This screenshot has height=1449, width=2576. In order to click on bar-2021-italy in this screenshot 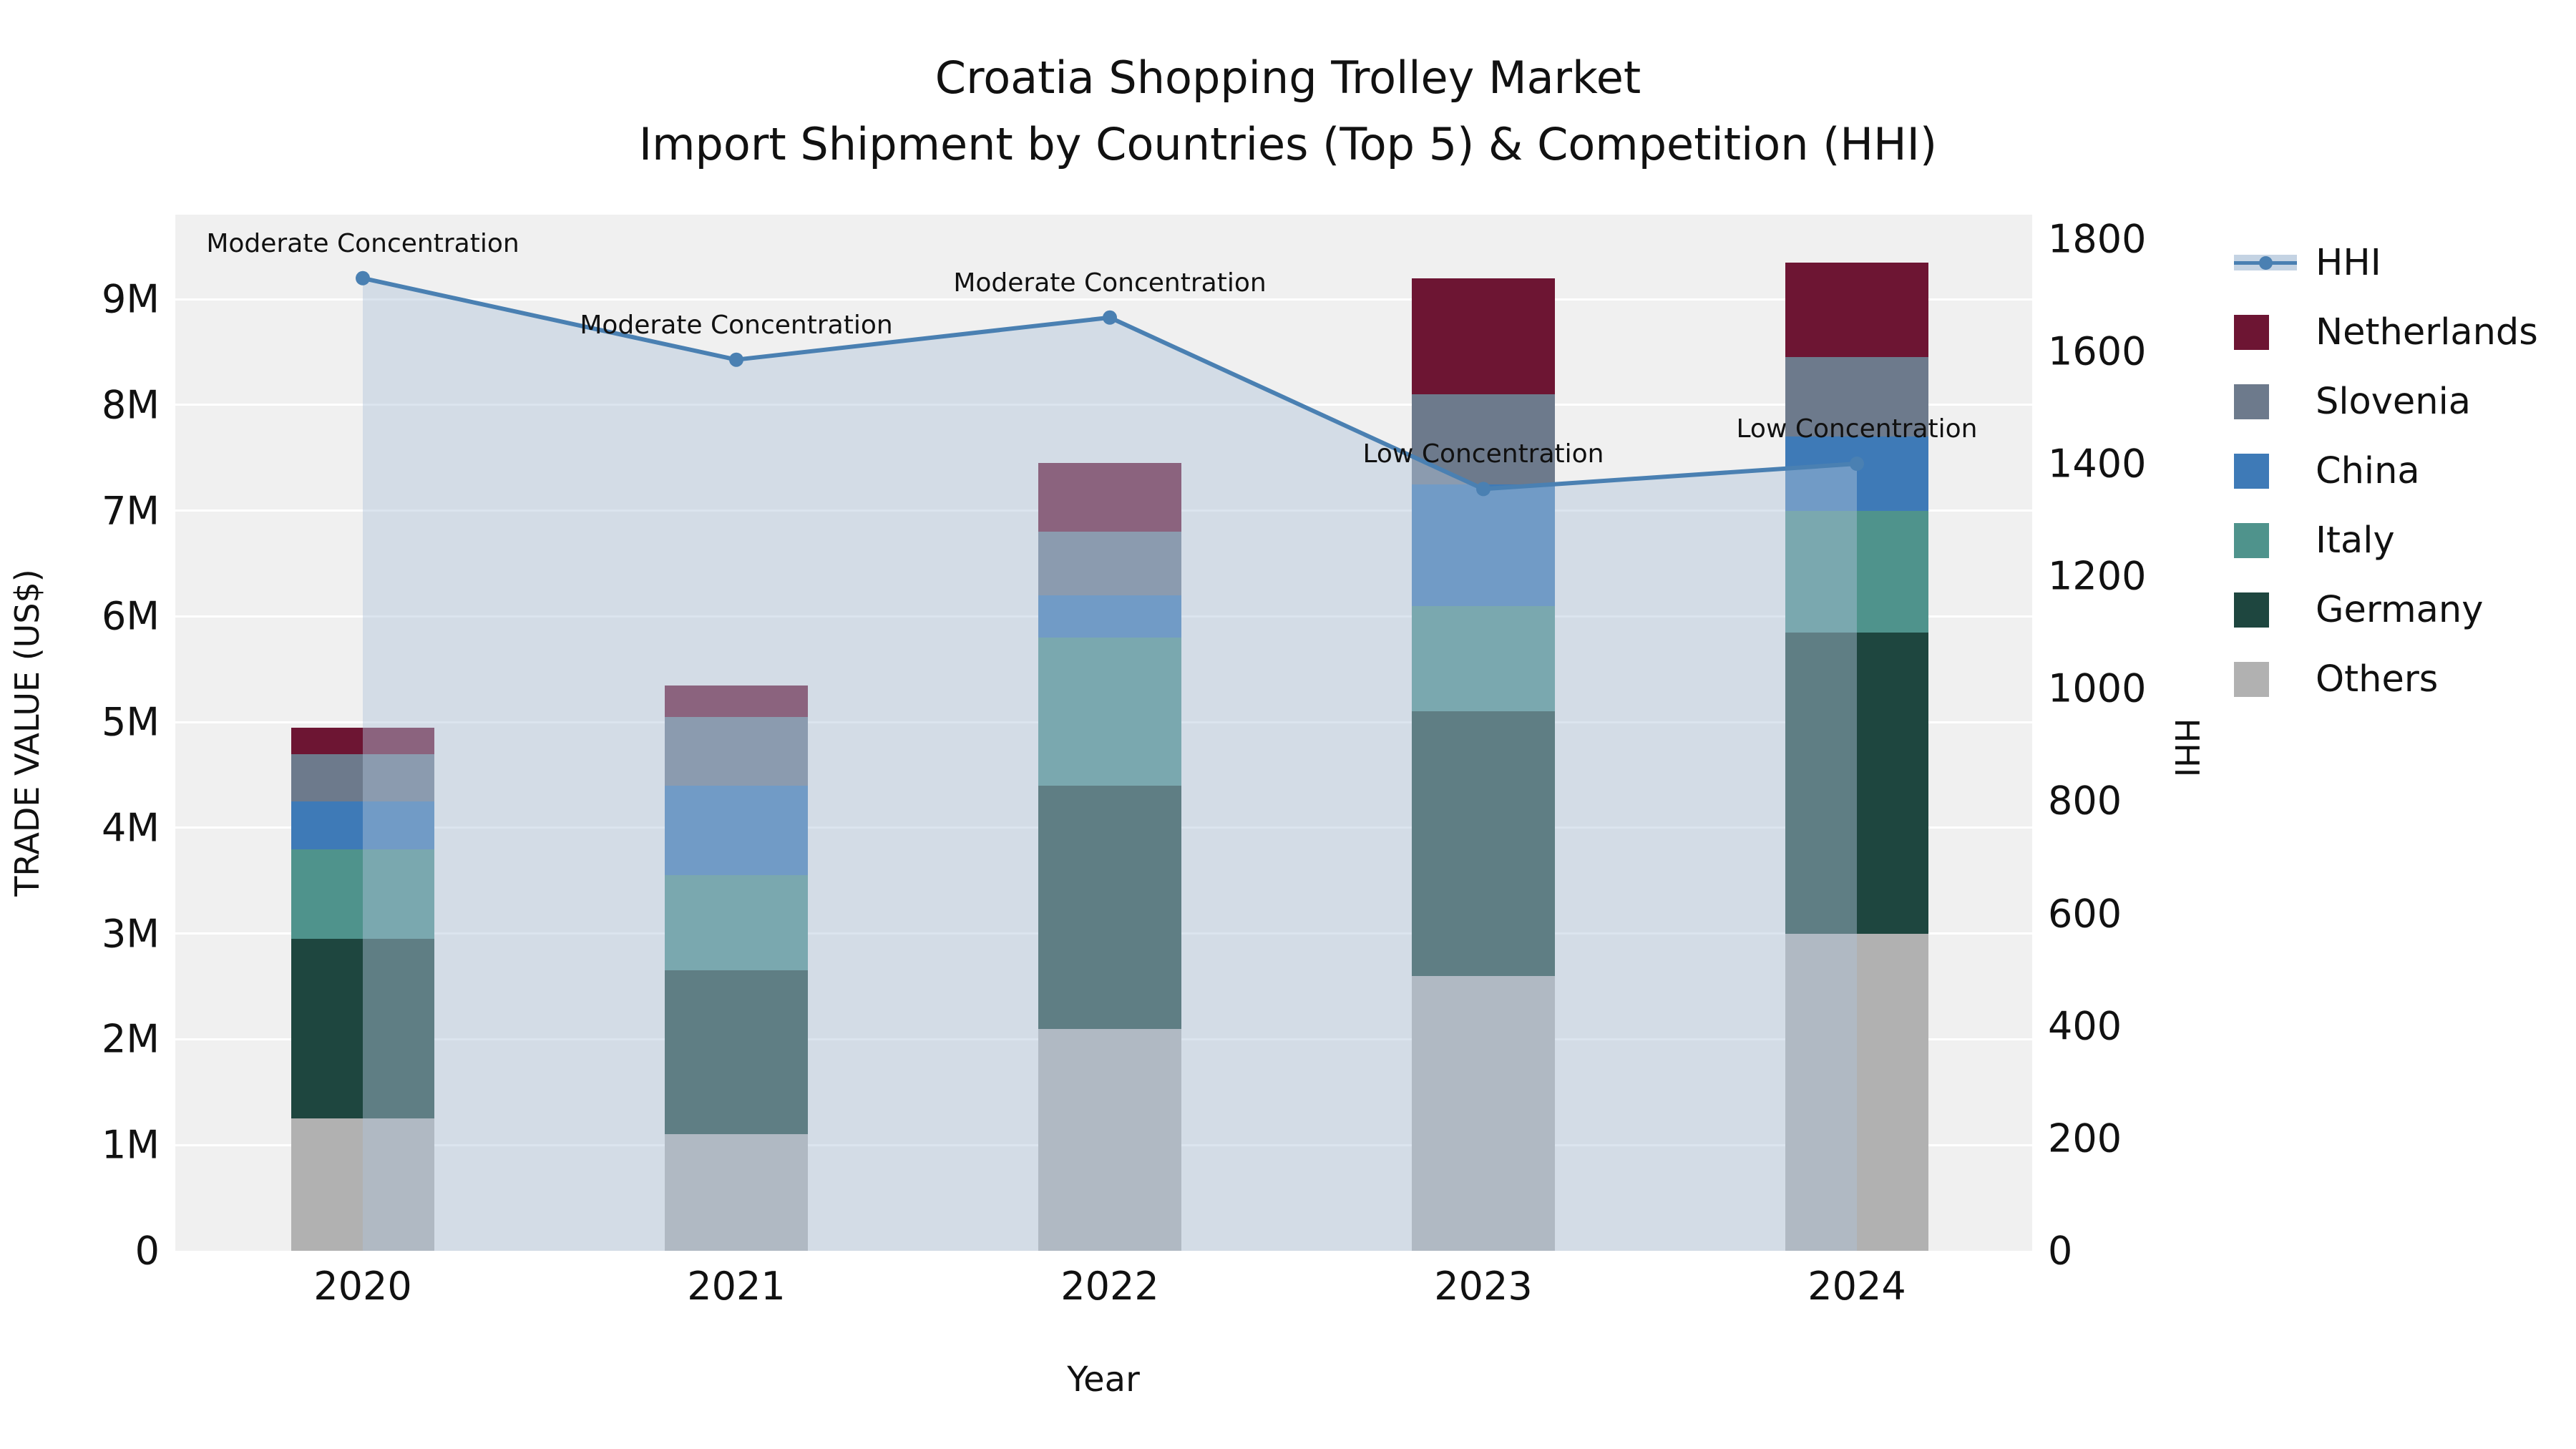, I will do `click(736, 923)`.